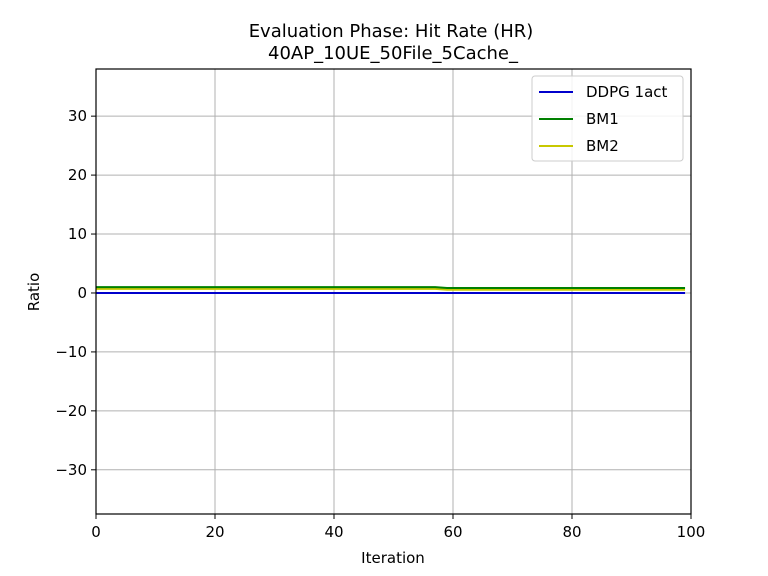  I want to click on y-tick-label: 20, so click(77, 175).